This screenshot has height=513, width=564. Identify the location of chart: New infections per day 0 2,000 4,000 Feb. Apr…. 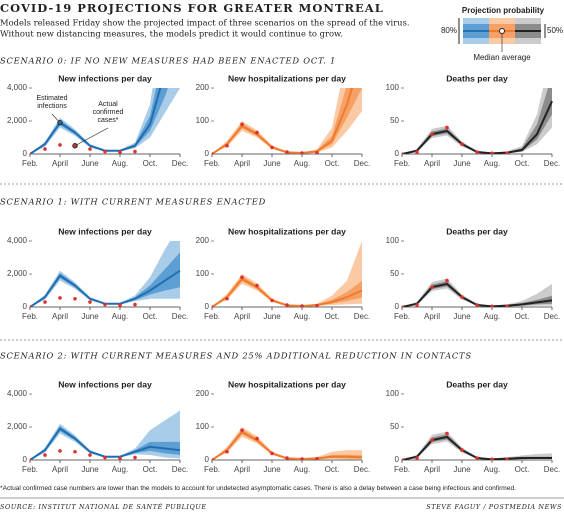
(97, 426).